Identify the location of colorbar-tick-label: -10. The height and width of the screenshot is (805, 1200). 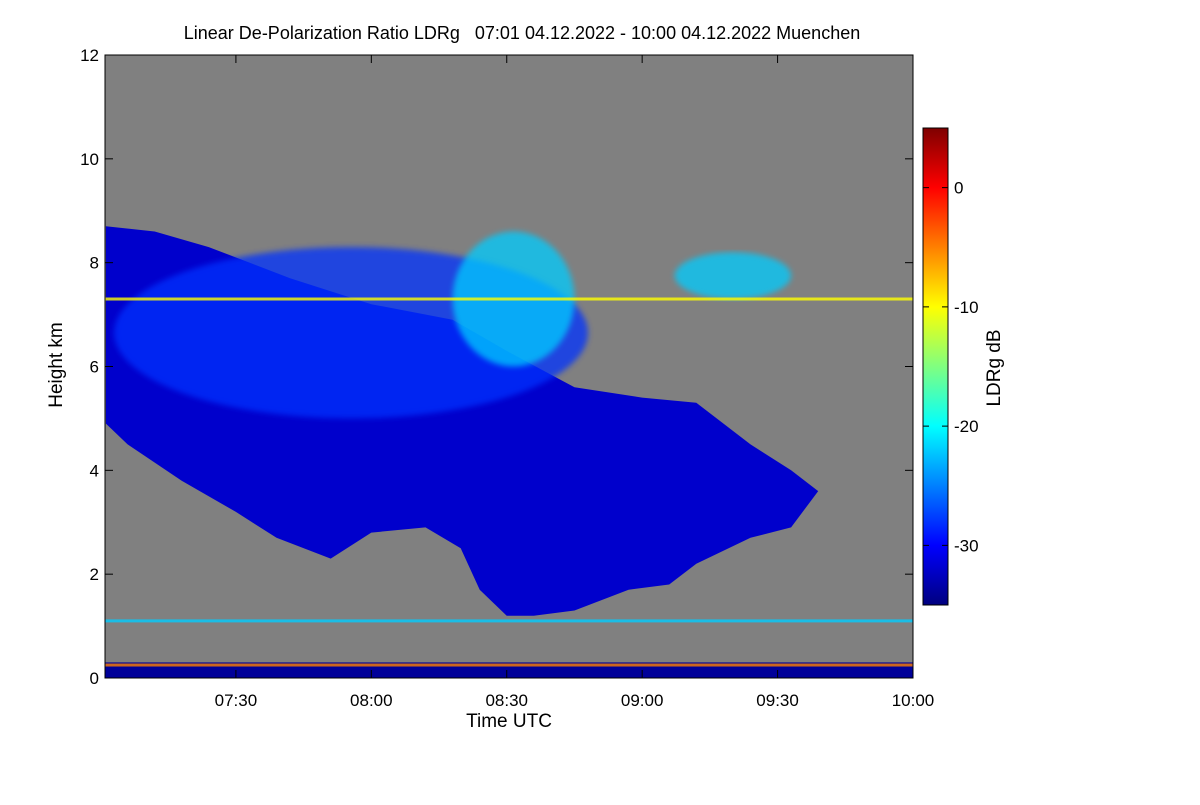
(966, 307).